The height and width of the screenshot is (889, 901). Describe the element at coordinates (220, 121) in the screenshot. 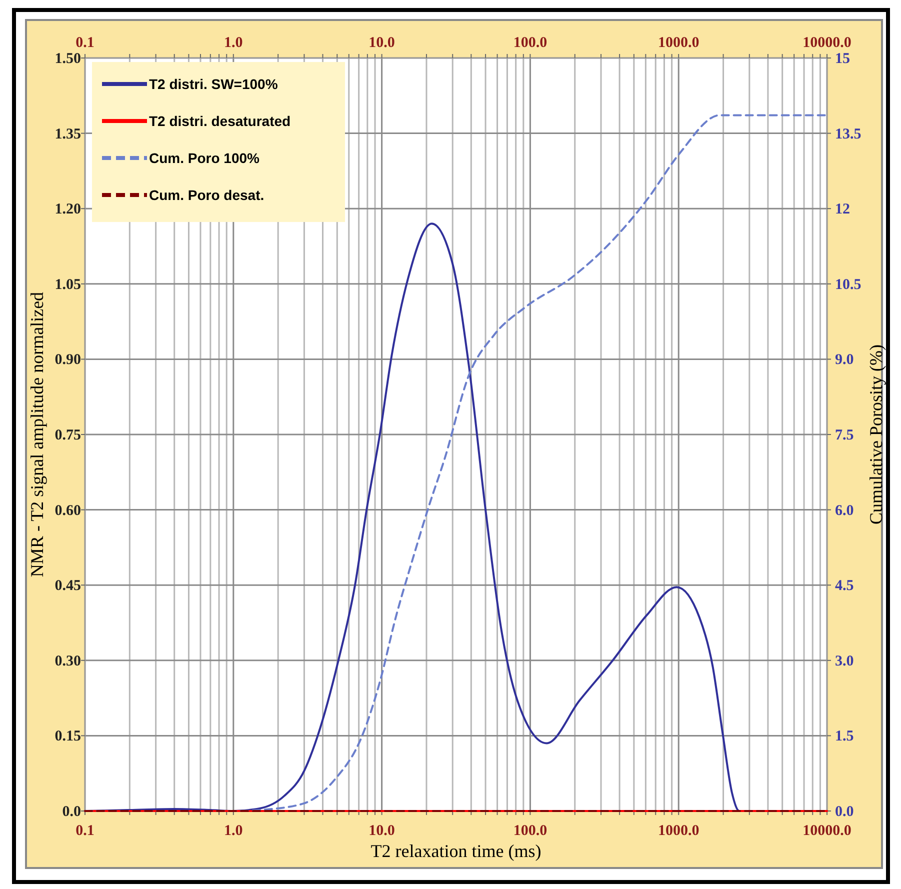

I see `legend-label: T2 distri. desaturated` at that location.